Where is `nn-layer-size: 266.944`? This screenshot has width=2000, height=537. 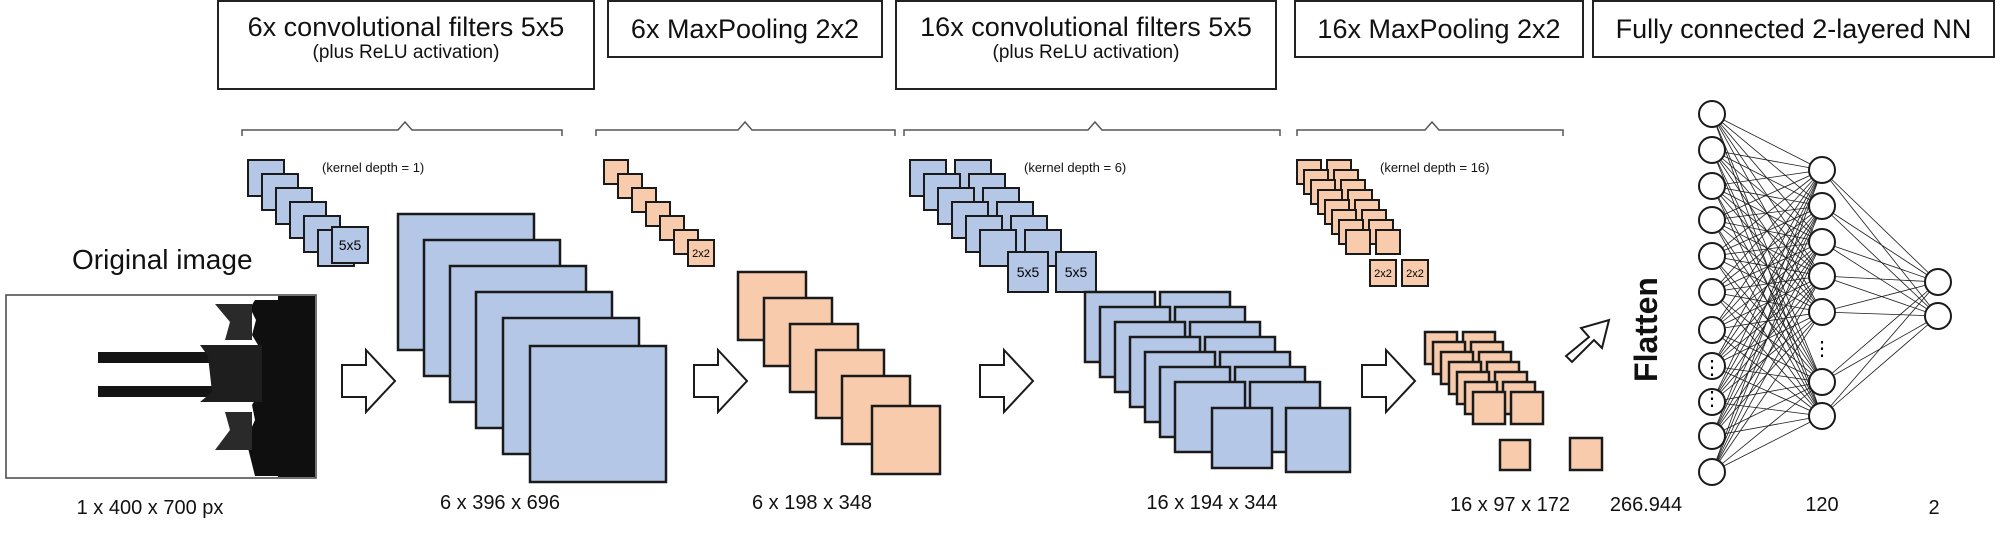
nn-layer-size: 266.944 is located at coordinates (1646, 505).